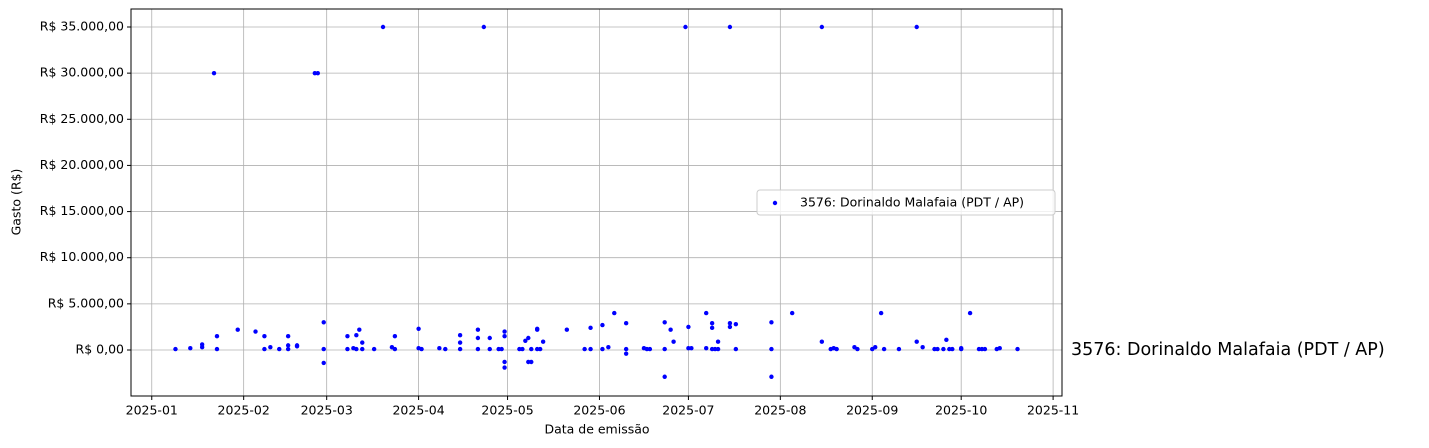 This screenshot has height=448, width=1429. What do you see at coordinates (1053, 410) in the screenshot?
I see `x-tick-label: 2025-11` at bounding box center [1053, 410].